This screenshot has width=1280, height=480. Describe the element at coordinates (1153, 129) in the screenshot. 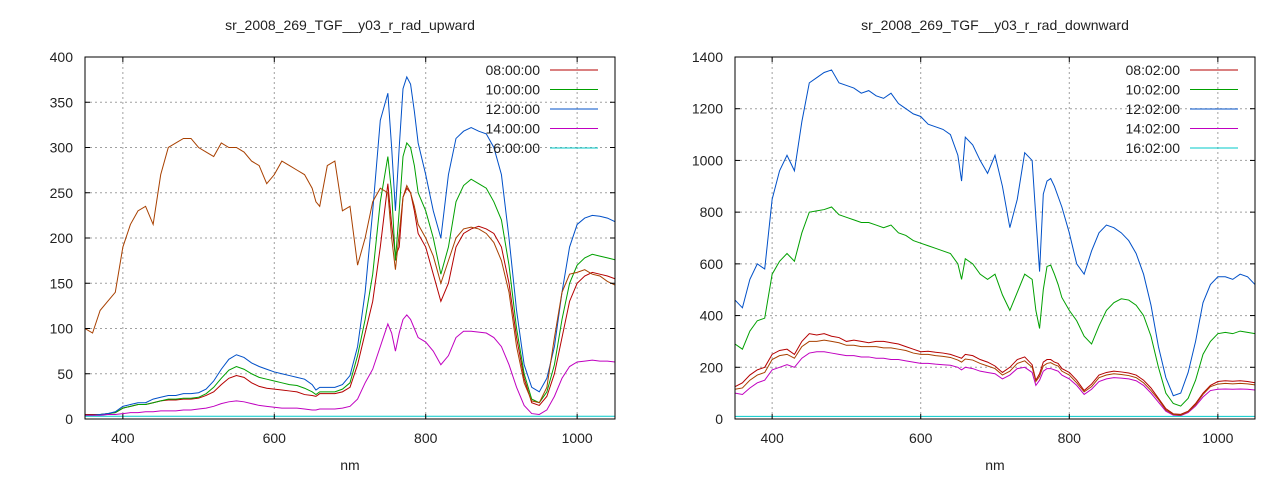

I see `legend-label: 14:02:00` at that location.